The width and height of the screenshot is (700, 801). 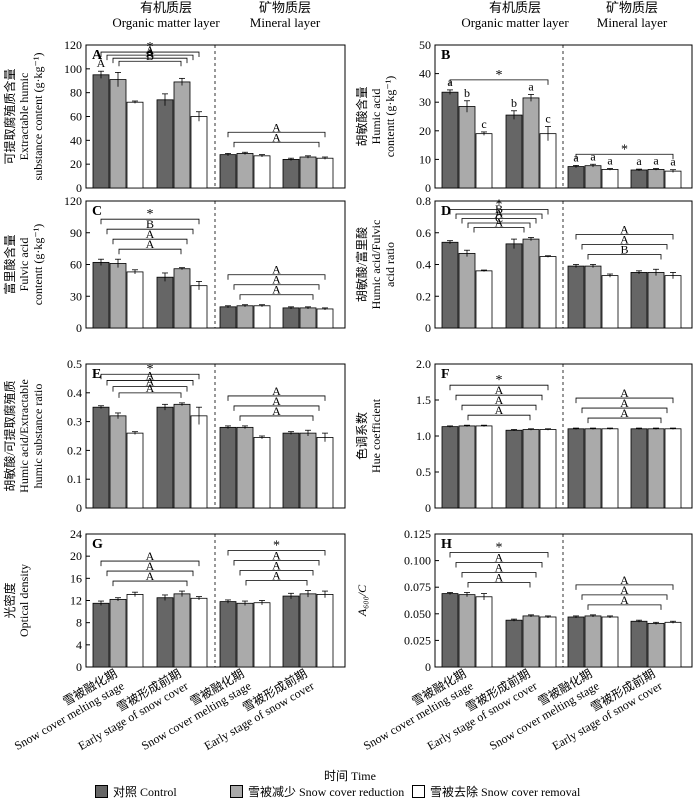 What do you see at coordinates (76, 601) in the screenshot?
I see `y-tick-label: 12` at bounding box center [76, 601].